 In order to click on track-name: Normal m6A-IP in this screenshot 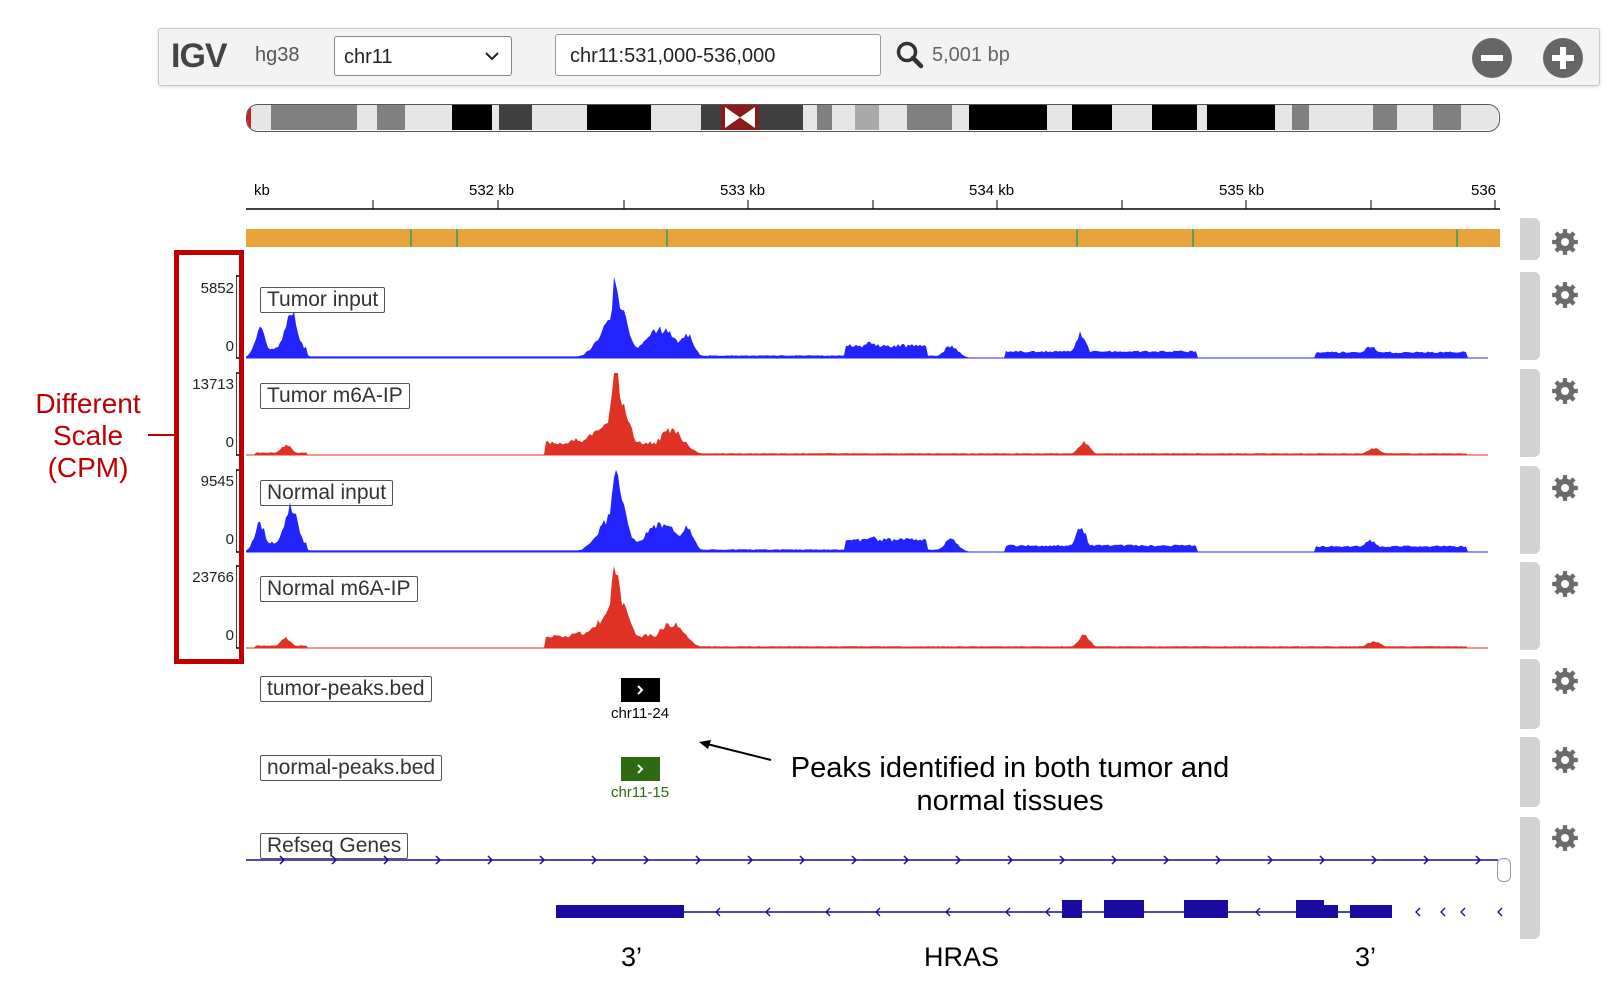, I will do `click(339, 589)`.